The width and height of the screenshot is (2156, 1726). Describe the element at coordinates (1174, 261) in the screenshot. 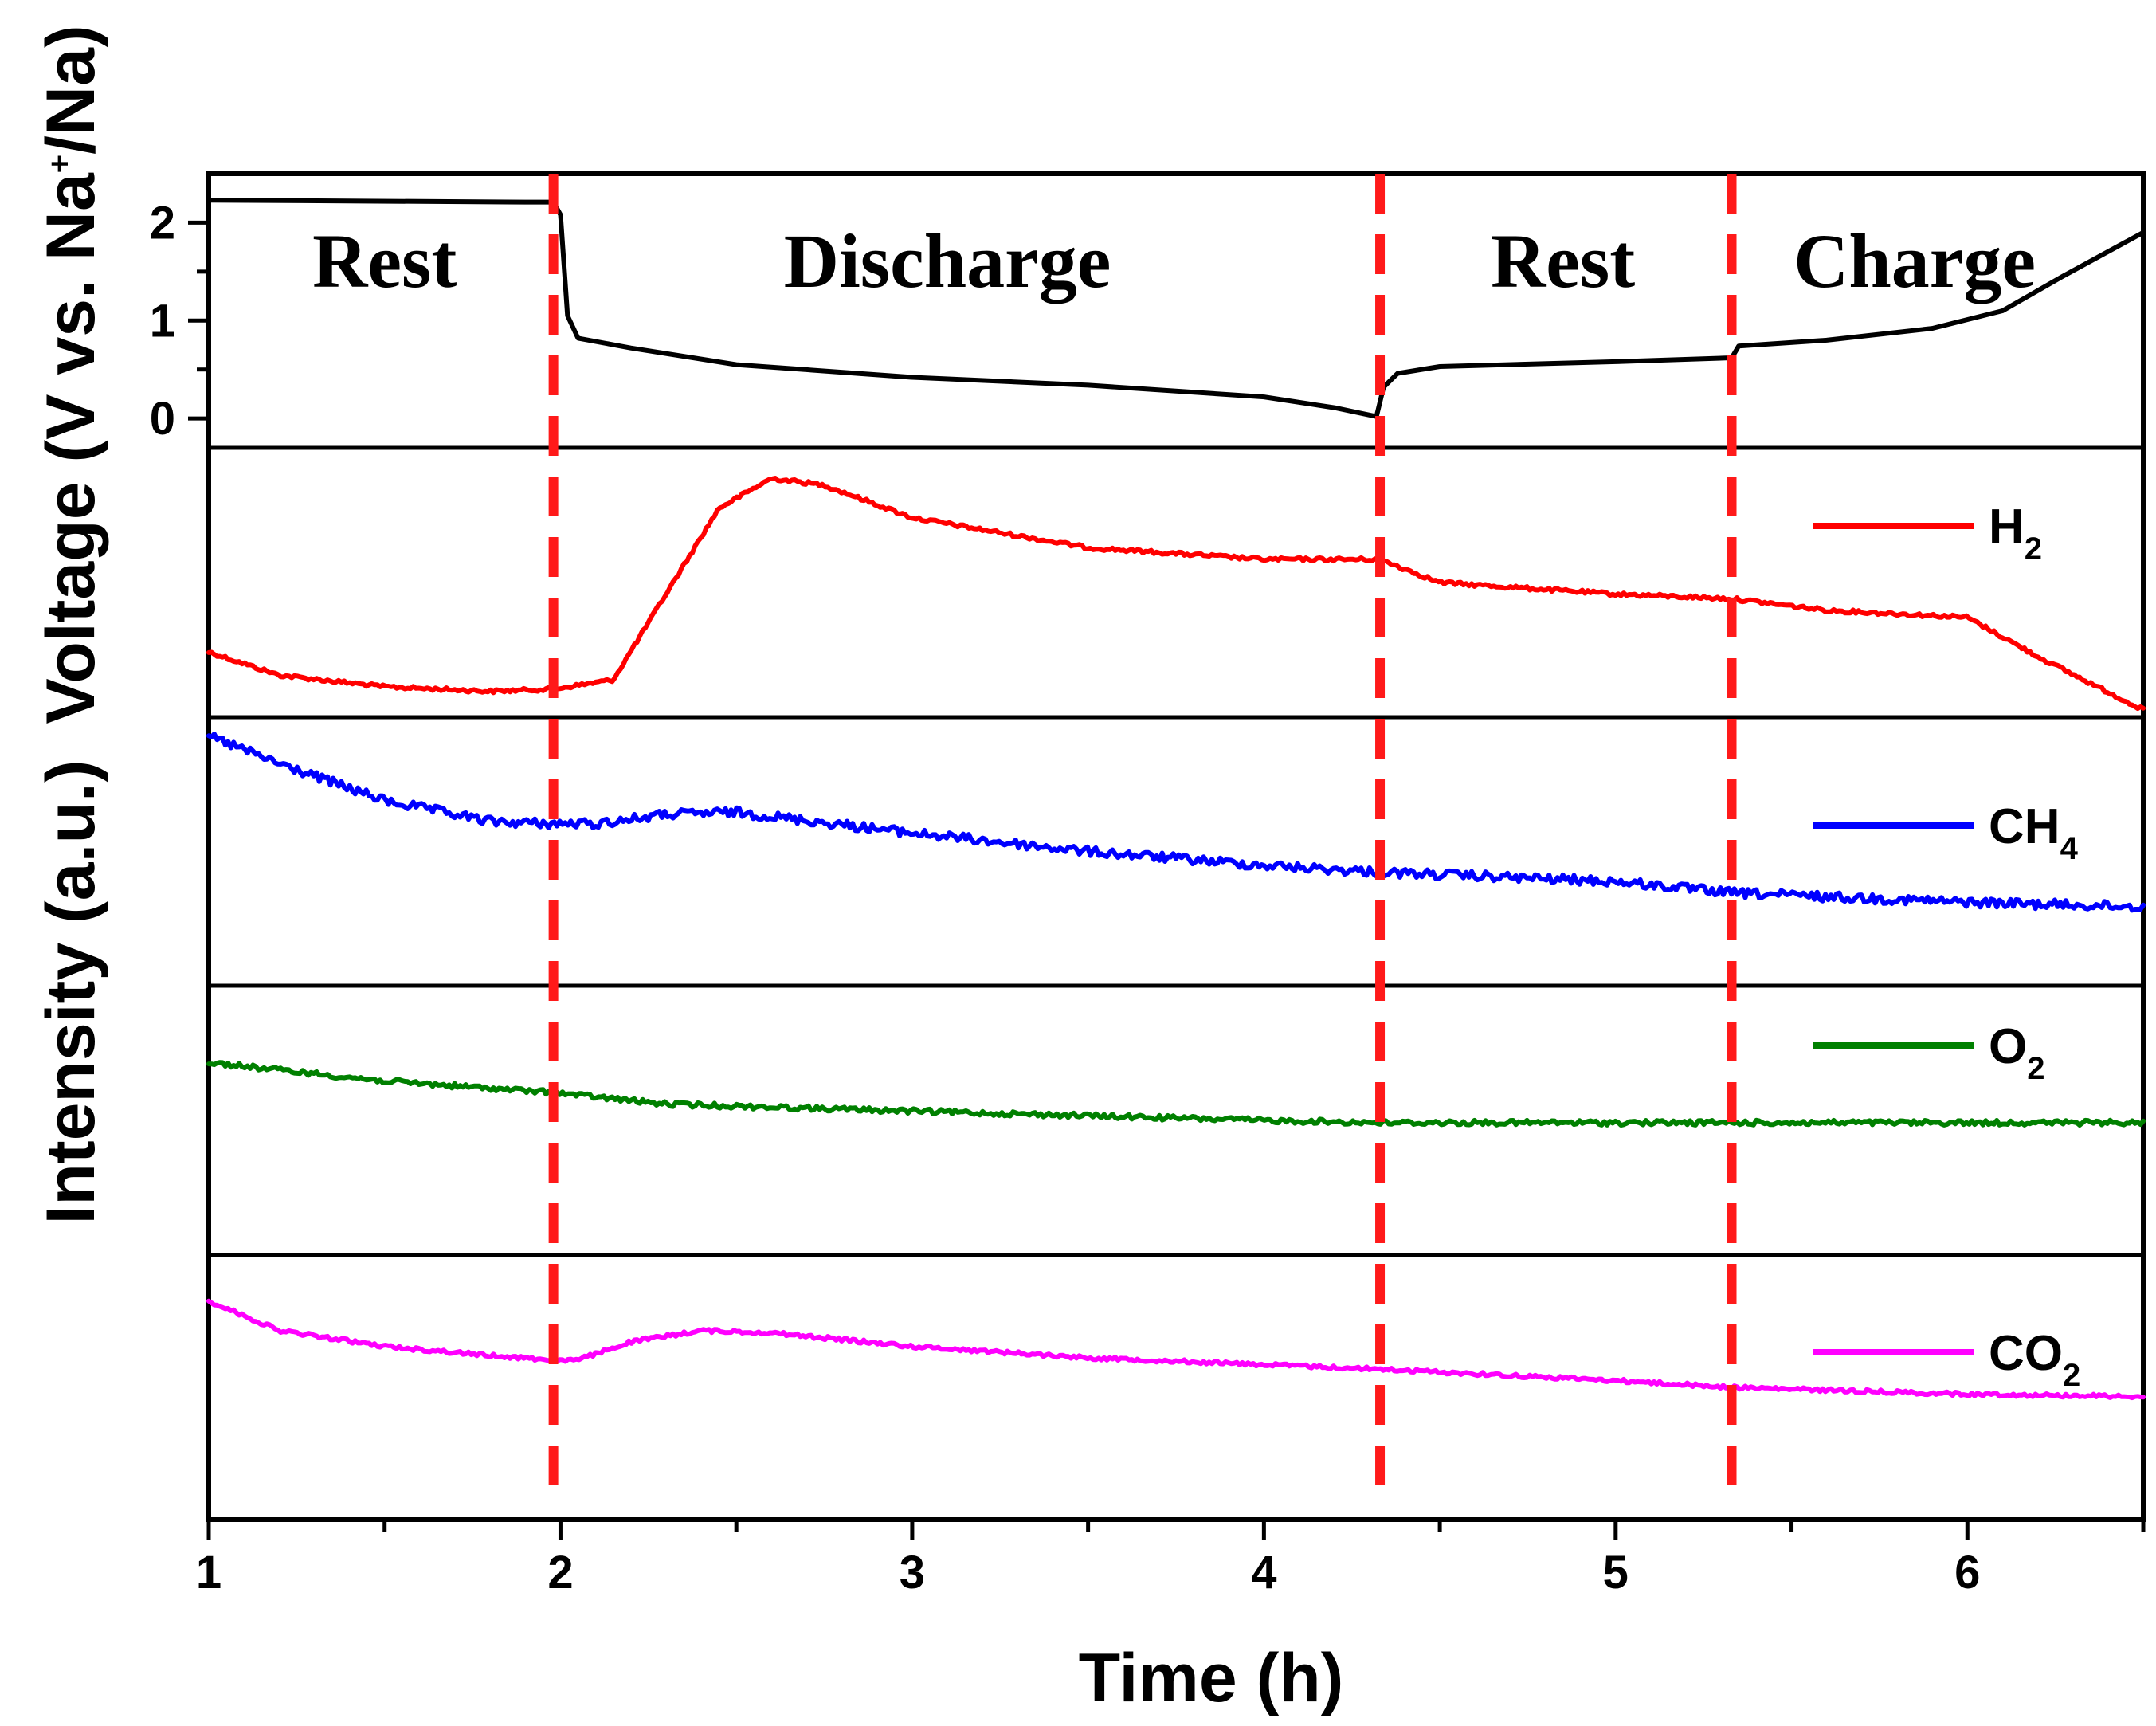

I see `phase-labels: Rest Discharge Rest Charge` at that location.